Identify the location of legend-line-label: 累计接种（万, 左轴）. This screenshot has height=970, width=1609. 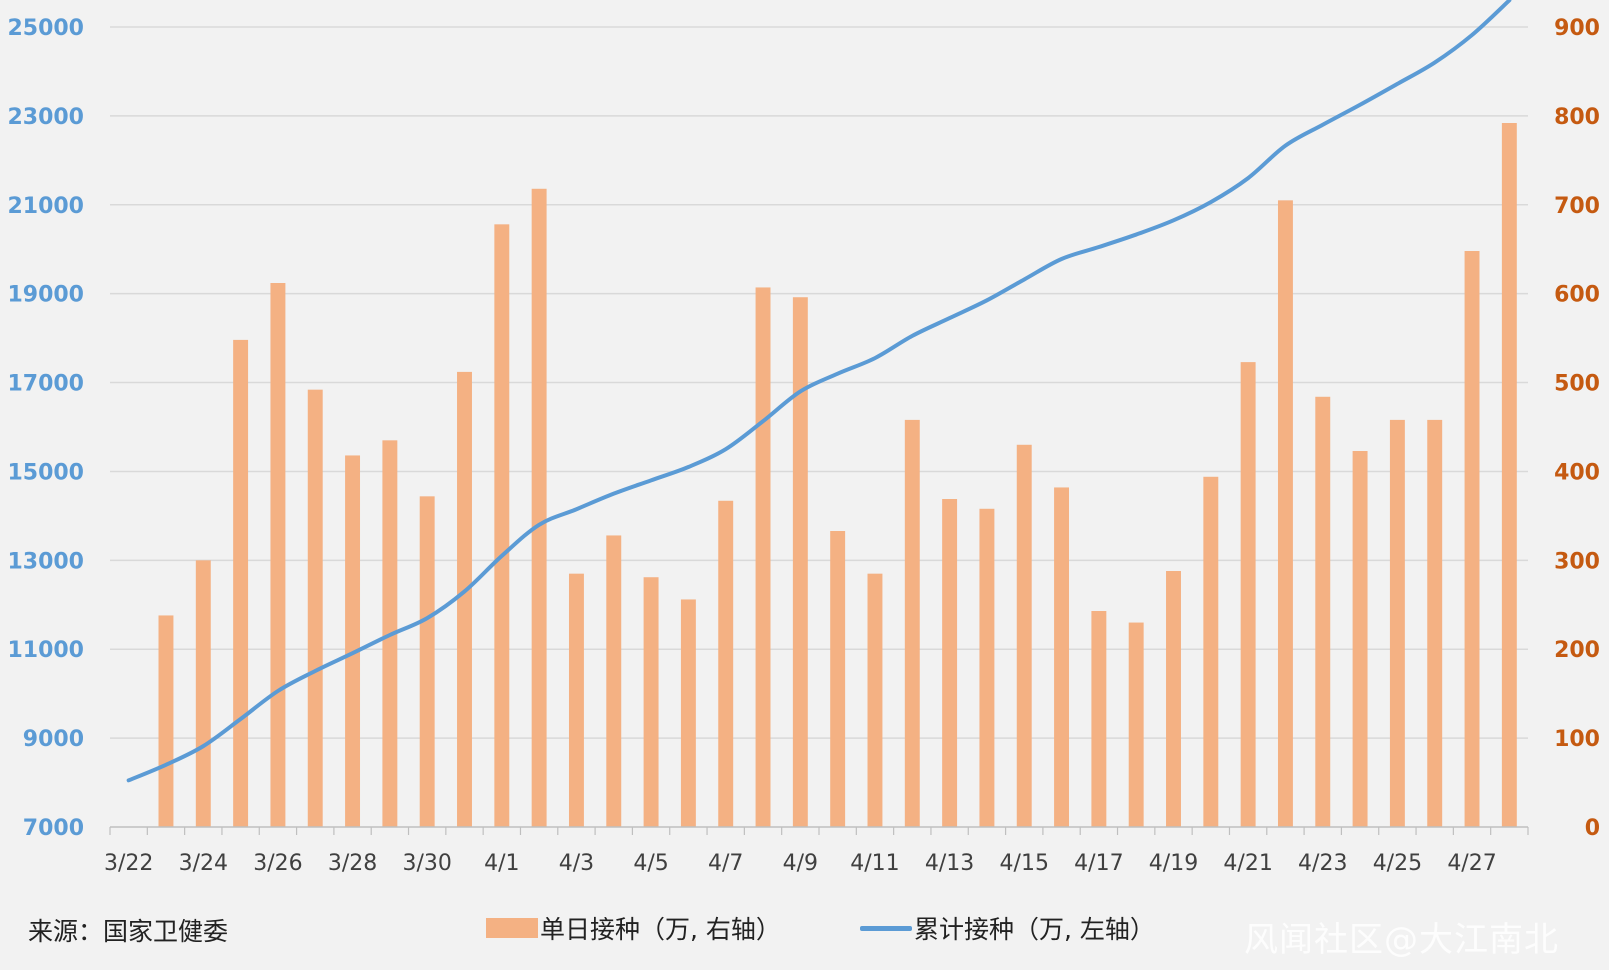
(1034, 929).